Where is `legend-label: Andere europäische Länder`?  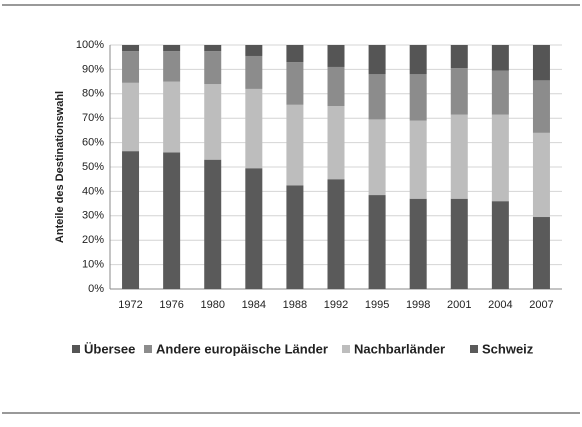
legend-label: Andere europäische Länder is located at coordinates (242, 348).